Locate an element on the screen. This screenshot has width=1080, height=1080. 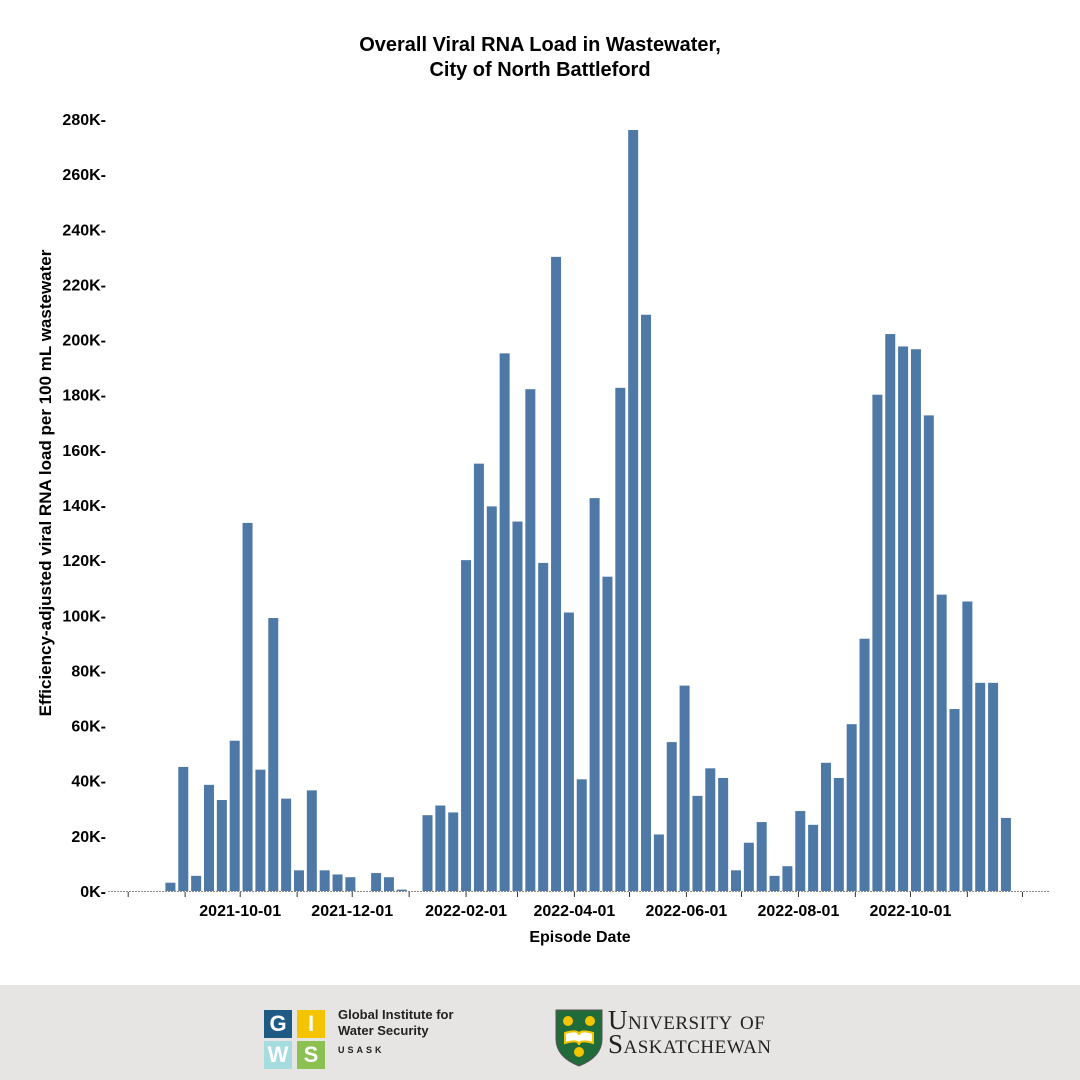
y-tick-label: 260K- is located at coordinates (84, 175).